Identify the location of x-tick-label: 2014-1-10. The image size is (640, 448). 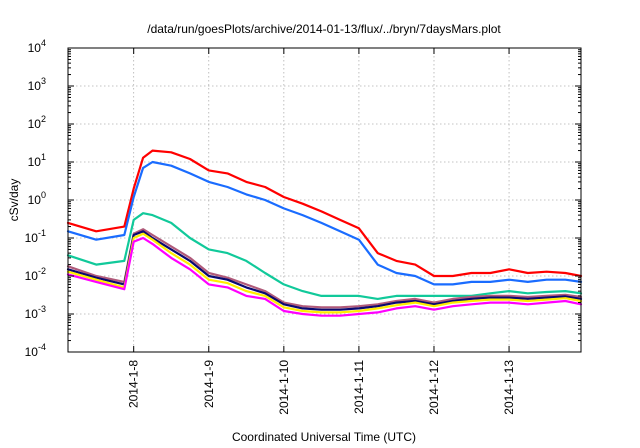
(284, 387).